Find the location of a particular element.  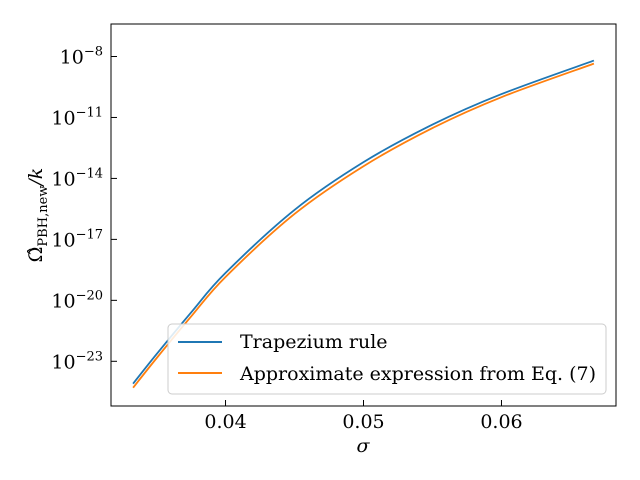

x-tick-label-1: 0.05 is located at coordinates (363, 422).